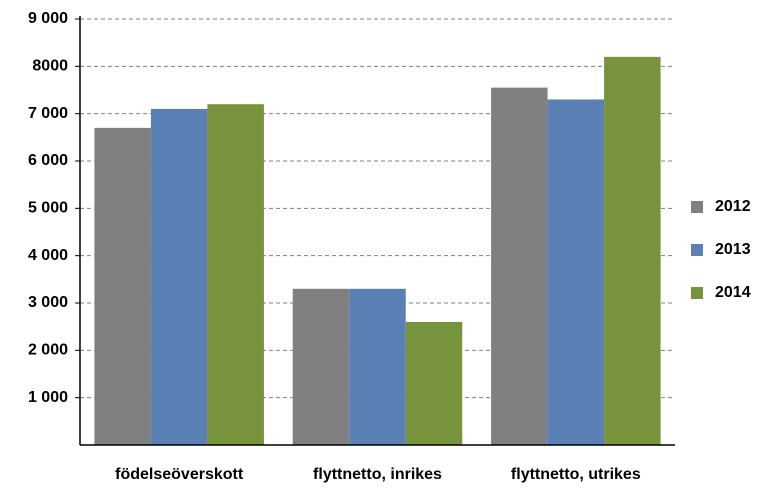  What do you see at coordinates (48, 160) in the screenshot?
I see `y-tick-label: 6 000` at bounding box center [48, 160].